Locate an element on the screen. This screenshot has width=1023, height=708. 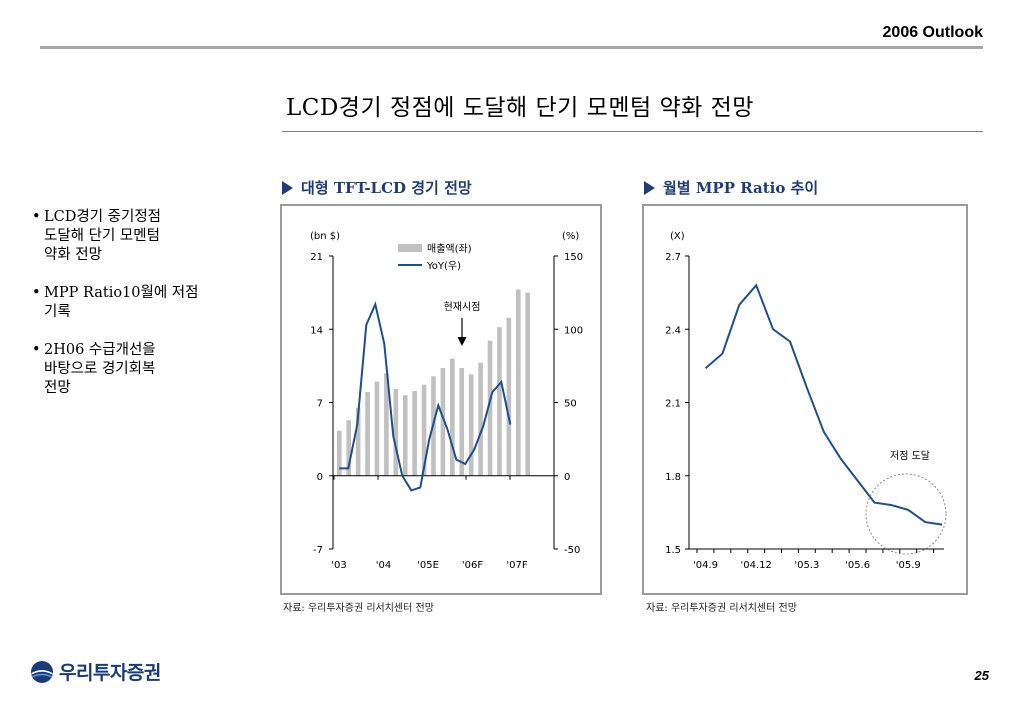
left-y-tick-label: -7 is located at coordinates (318, 550).